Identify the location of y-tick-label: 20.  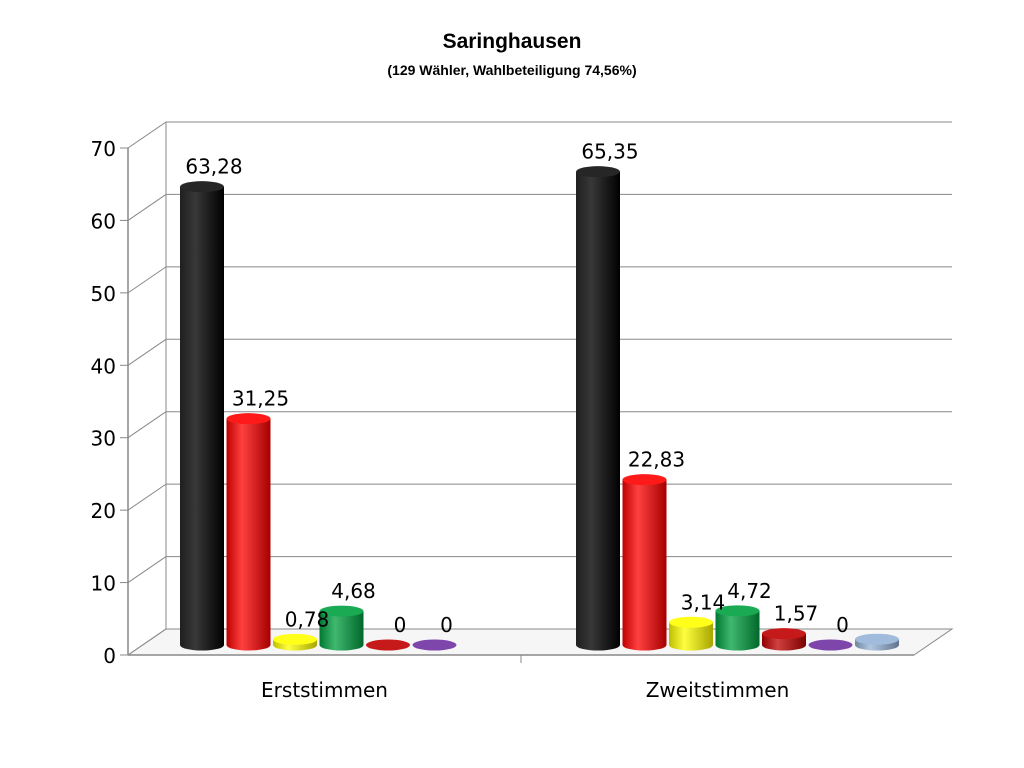
(103, 511).